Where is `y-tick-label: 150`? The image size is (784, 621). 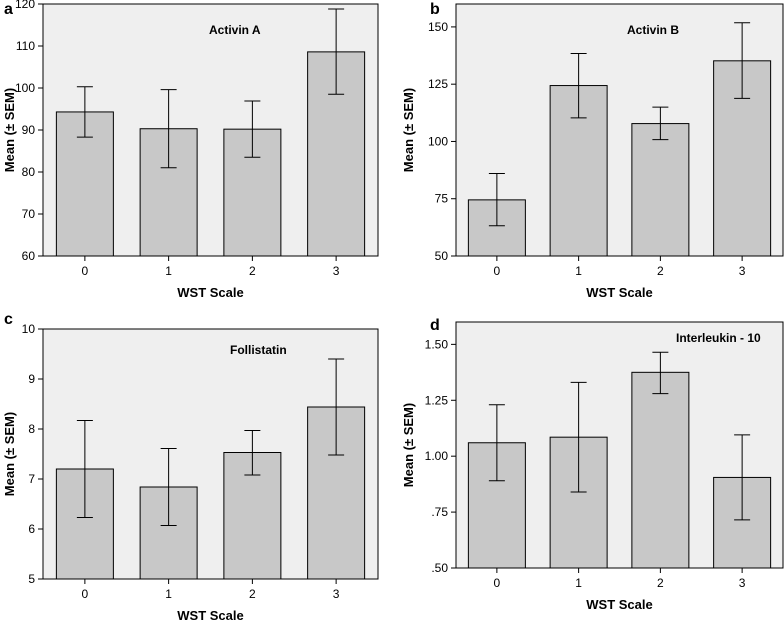
y-tick-label: 150 is located at coordinates (438, 27).